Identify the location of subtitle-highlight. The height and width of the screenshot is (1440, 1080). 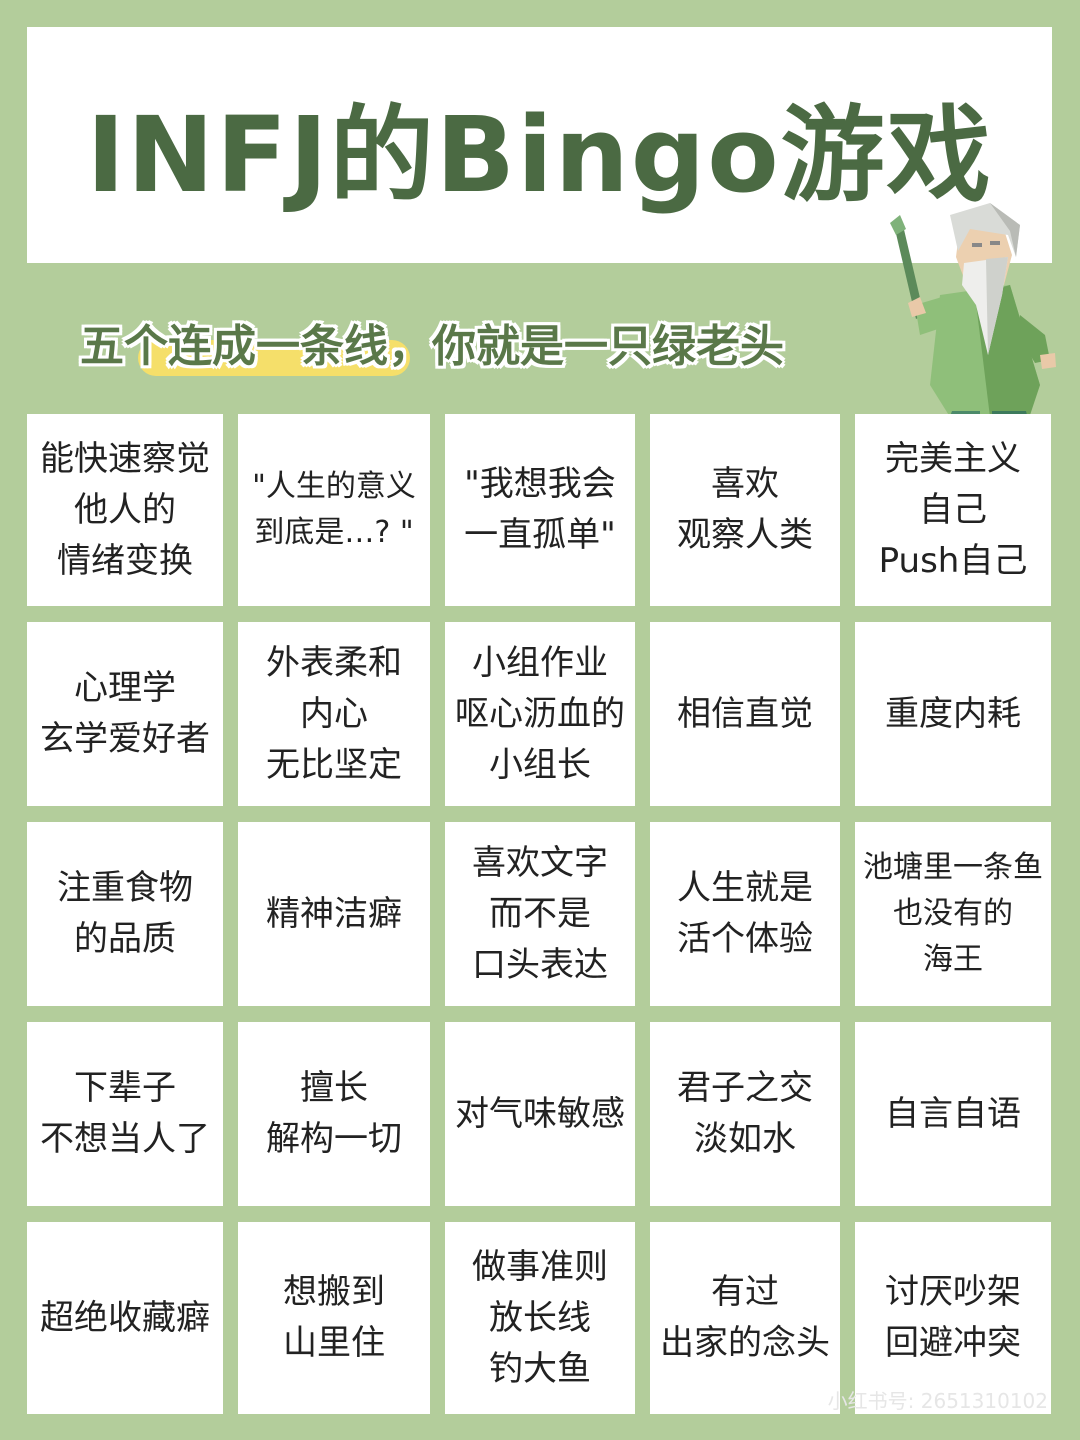
(274, 358).